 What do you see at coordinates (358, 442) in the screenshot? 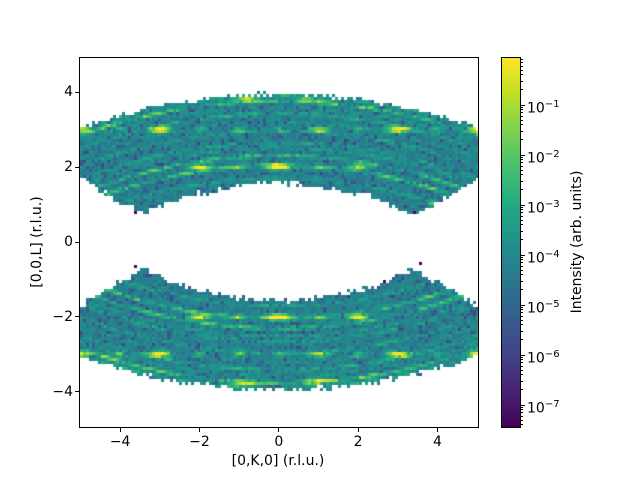
I see `x-tick-label: 2` at bounding box center [358, 442].